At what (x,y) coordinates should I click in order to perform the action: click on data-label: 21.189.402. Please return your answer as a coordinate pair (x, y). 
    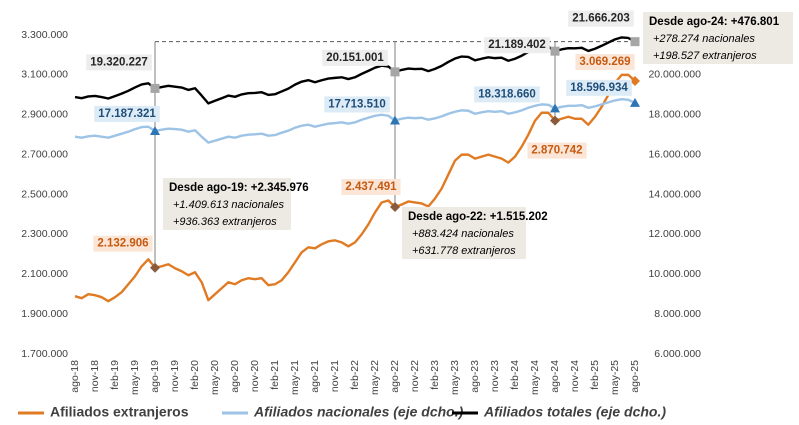
    Looking at the image, I should click on (517, 45).